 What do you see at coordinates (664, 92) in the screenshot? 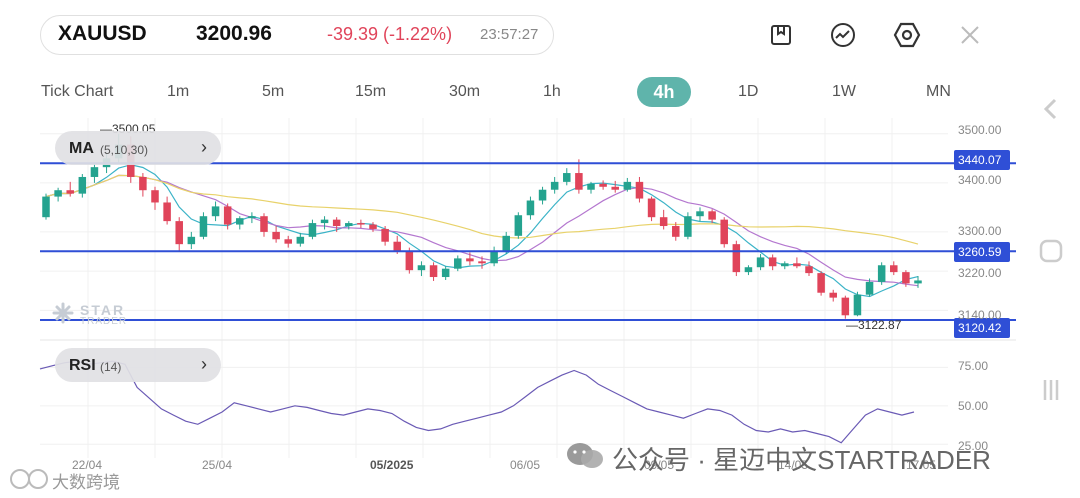
I see `tab-4h: 4h` at bounding box center [664, 92].